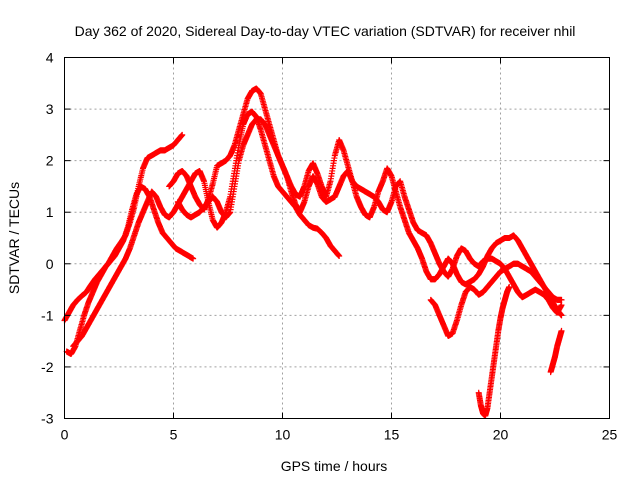 This screenshot has width=640, height=480. Describe the element at coordinates (47, 315) in the screenshot. I see `y-tick-label: -1` at that location.